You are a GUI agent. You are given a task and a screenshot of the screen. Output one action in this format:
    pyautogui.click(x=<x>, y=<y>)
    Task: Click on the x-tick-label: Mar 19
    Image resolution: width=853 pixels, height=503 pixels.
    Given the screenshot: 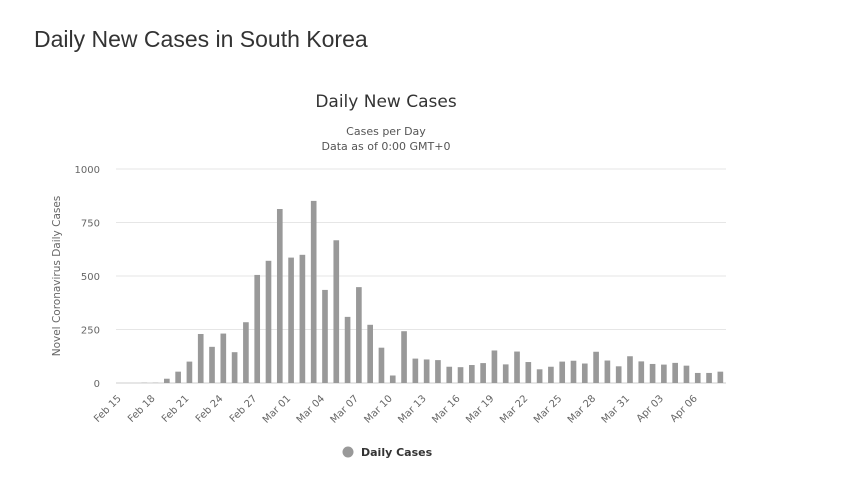 What is the action you would take?
    pyautogui.click(x=480, y=409)
    